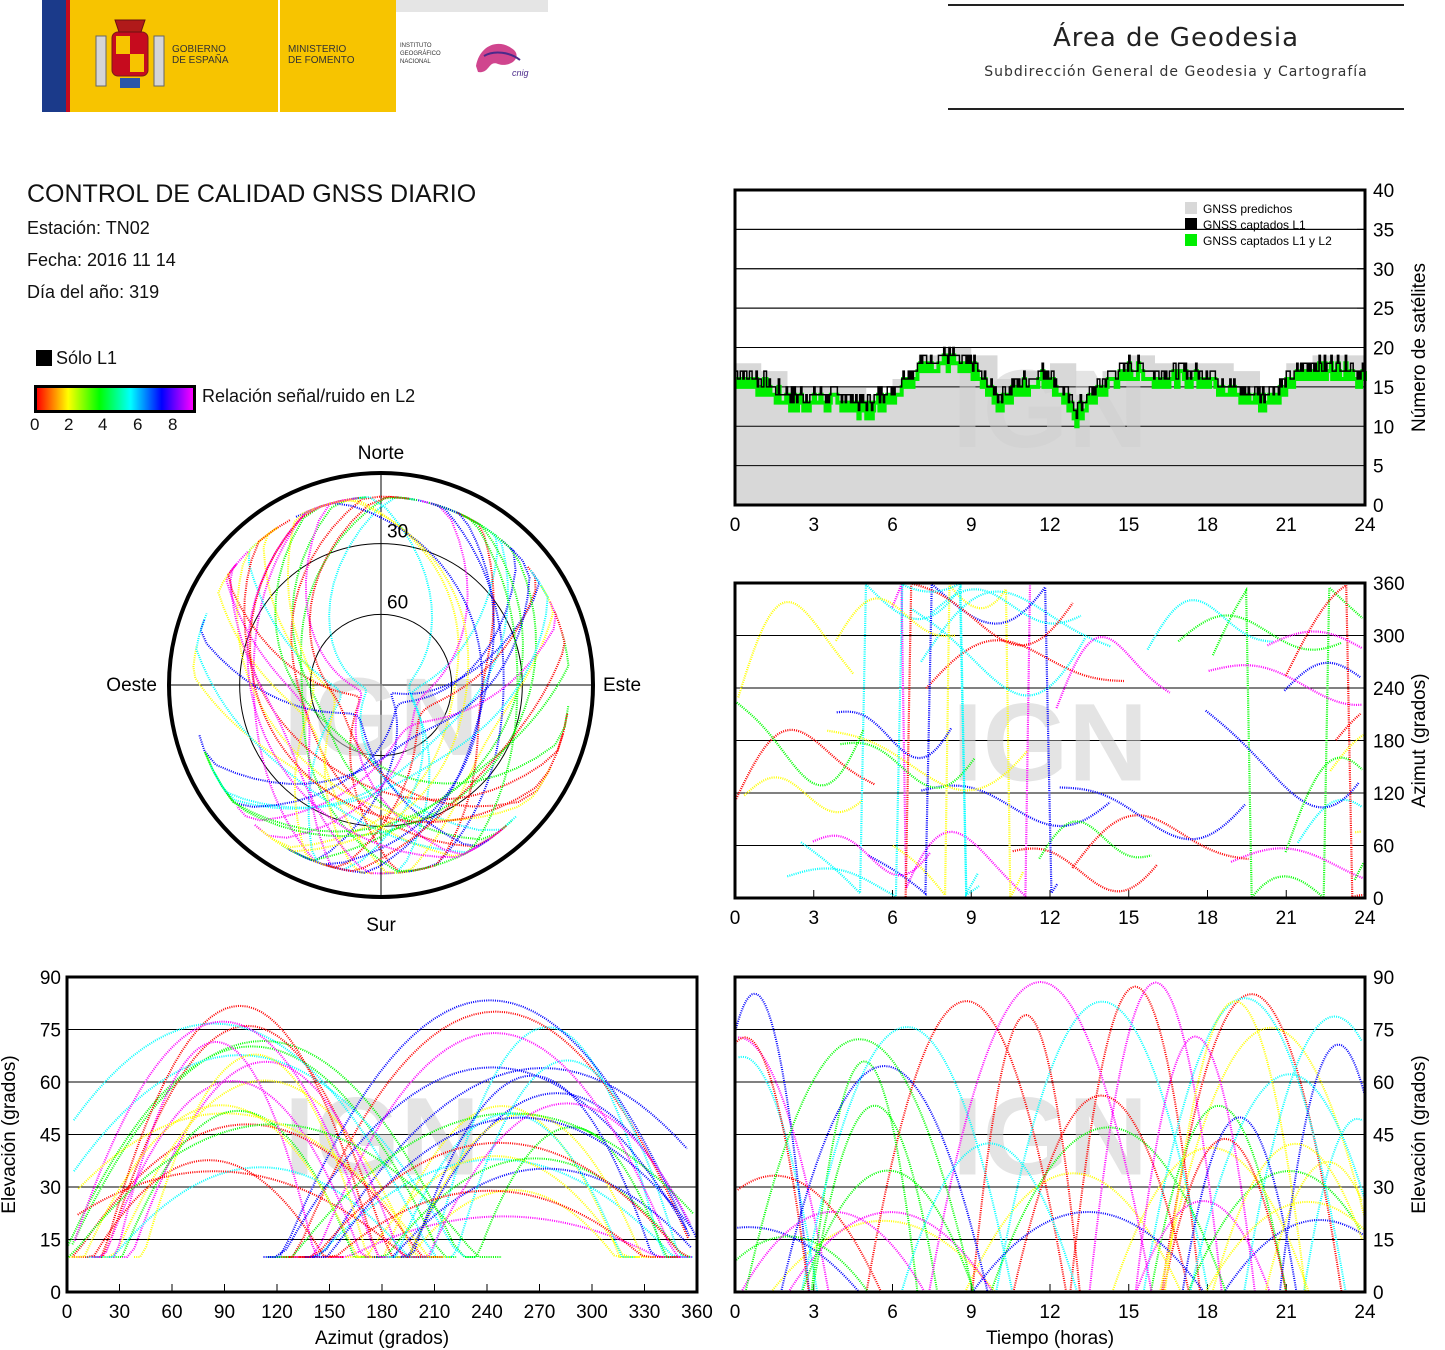 The image size is (1445, 1350). I want to click on x-tick-label: 9, so click(971, 525).